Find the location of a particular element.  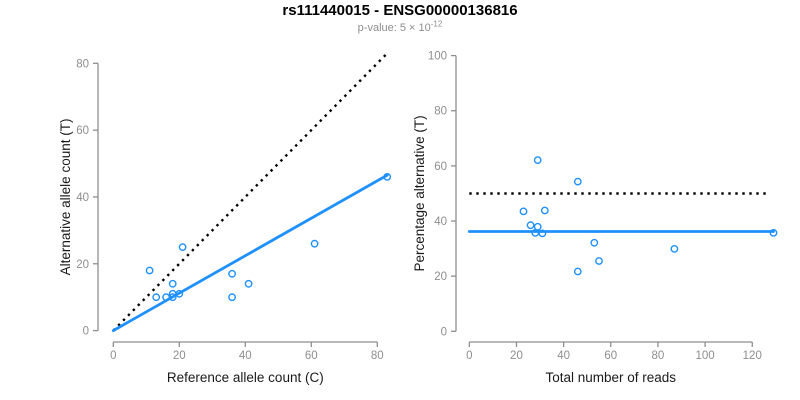

figure-subtitle: p-value: 5 × 10-12 is located at coordinates (400, 26).